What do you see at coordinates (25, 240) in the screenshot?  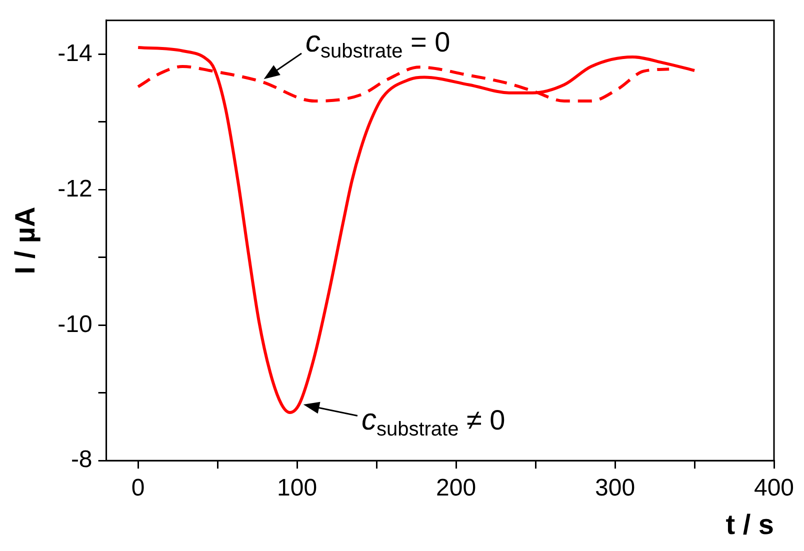 I see `y-axis-title: I / µA` at bounding box center [25, 240].